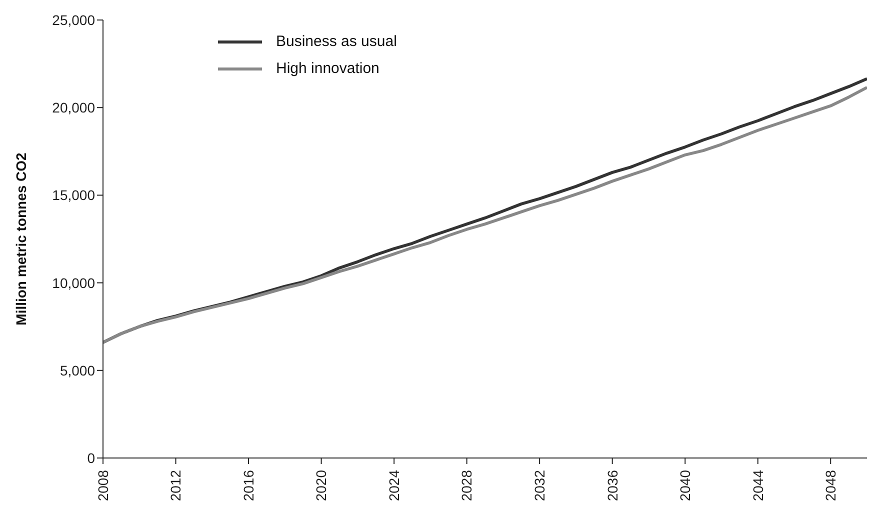  Describe the element at coordinates (74, 108) in the screenshot. I see `y-tick-label: 20,000` at that location.